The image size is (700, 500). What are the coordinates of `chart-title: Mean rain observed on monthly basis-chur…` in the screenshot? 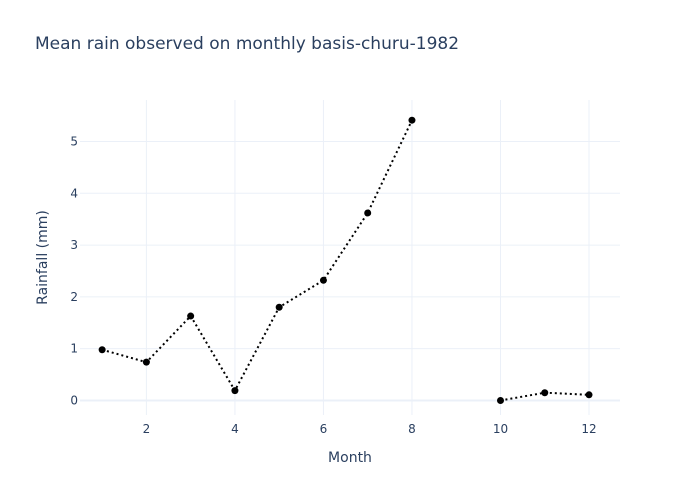 It's located at (247, 44).